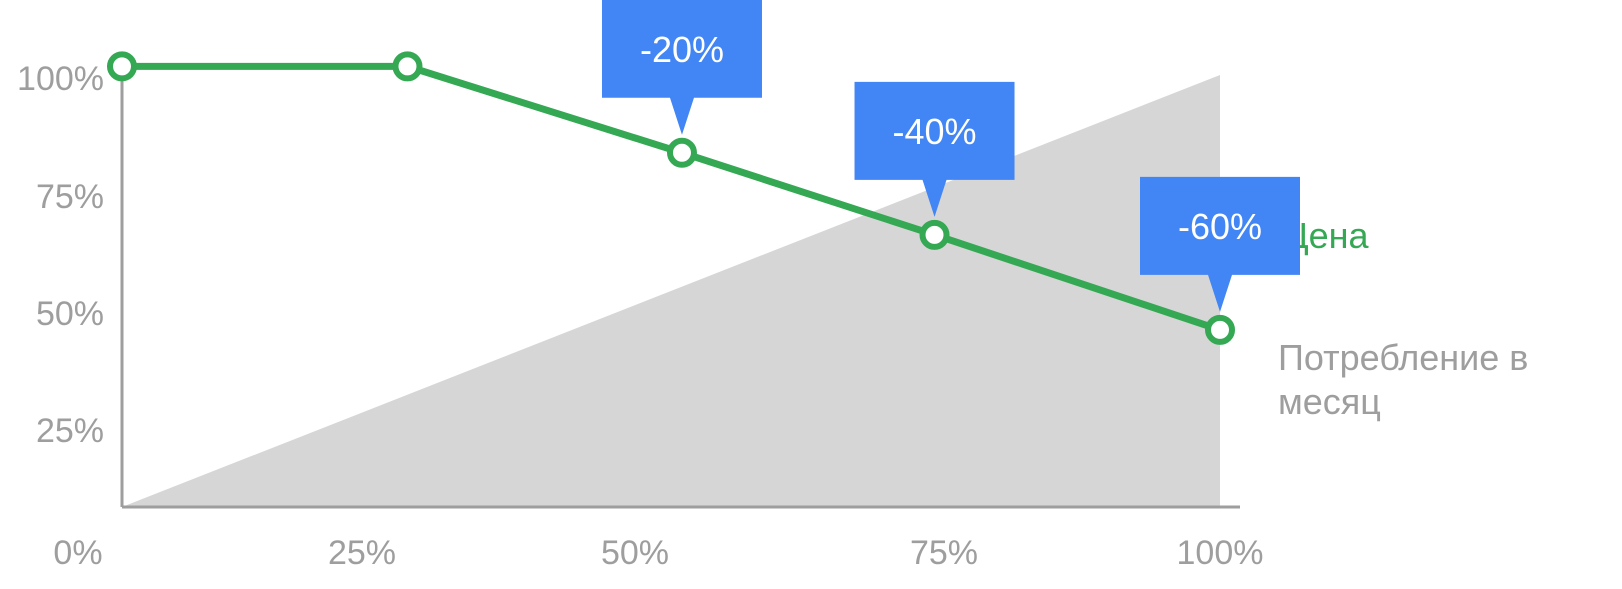  What do you see at coordinates (1403, 379) in the screenshot?
I see `series-label-consumption: Потребление в месяц` at bounding box center [1403, 379].